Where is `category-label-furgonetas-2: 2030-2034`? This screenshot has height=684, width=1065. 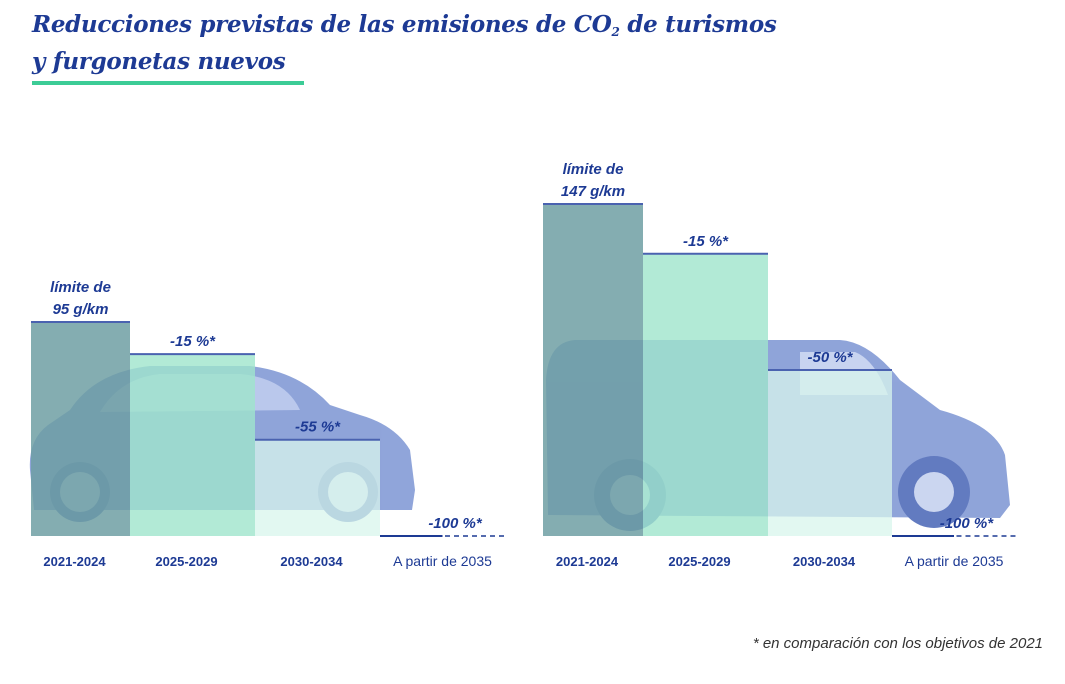
category-label-furgonetas-2: 2030-2034 is located at coordinates (824, 561).